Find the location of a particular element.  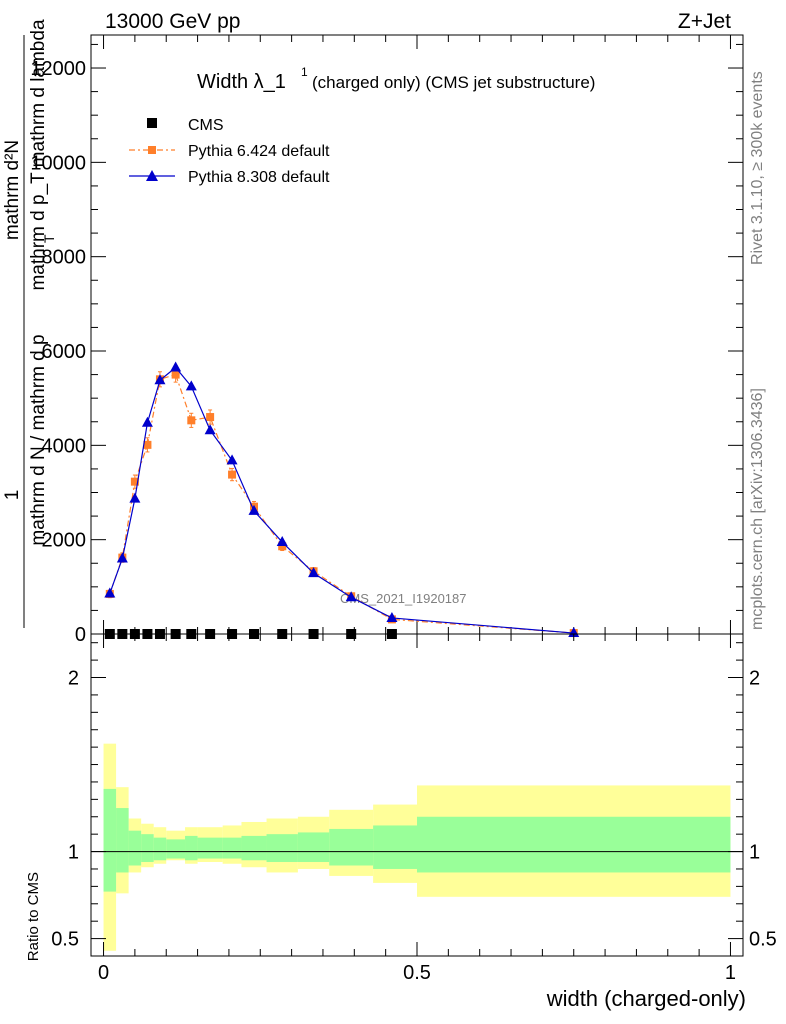

ylabel-denominator: mathrm d p_T mathrm d lambda is located at coordinates (38, 154).